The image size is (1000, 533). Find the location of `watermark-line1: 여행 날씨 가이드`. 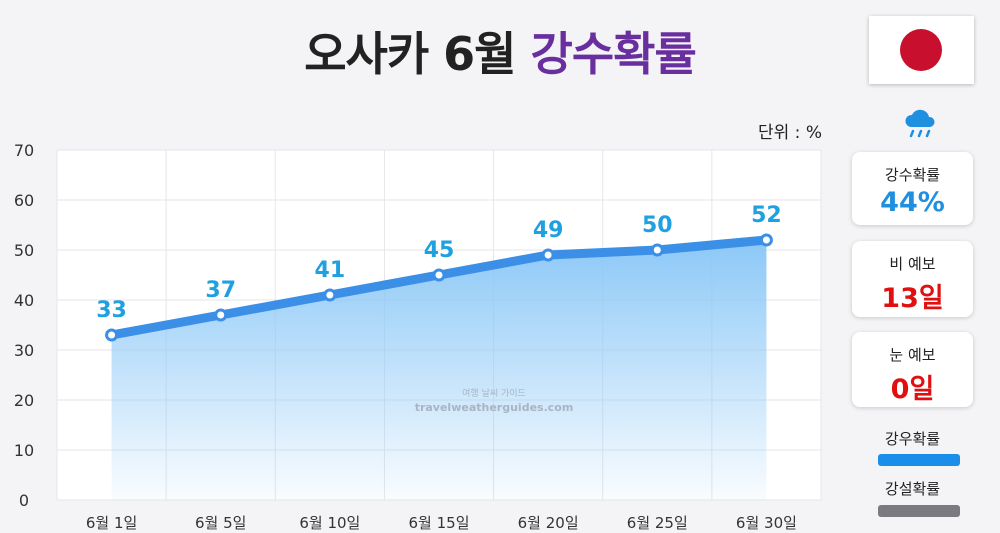

watermark-line1: 여행 날씨 가이드 is located at coordinates (494, 393).